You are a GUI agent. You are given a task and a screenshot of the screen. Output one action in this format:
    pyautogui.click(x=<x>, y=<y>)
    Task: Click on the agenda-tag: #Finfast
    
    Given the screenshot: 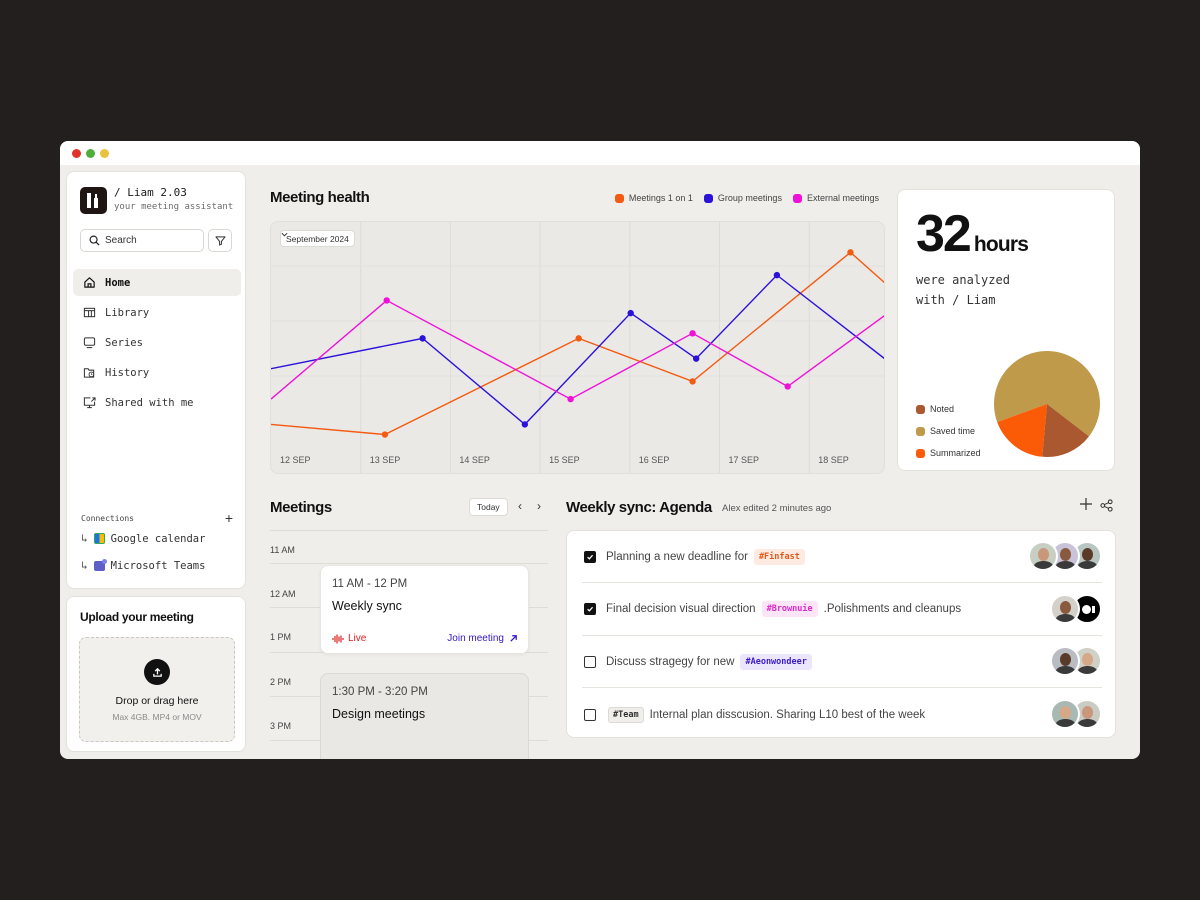 What is the action you would take?
    pyautogui.click(x=779, y=556)
    